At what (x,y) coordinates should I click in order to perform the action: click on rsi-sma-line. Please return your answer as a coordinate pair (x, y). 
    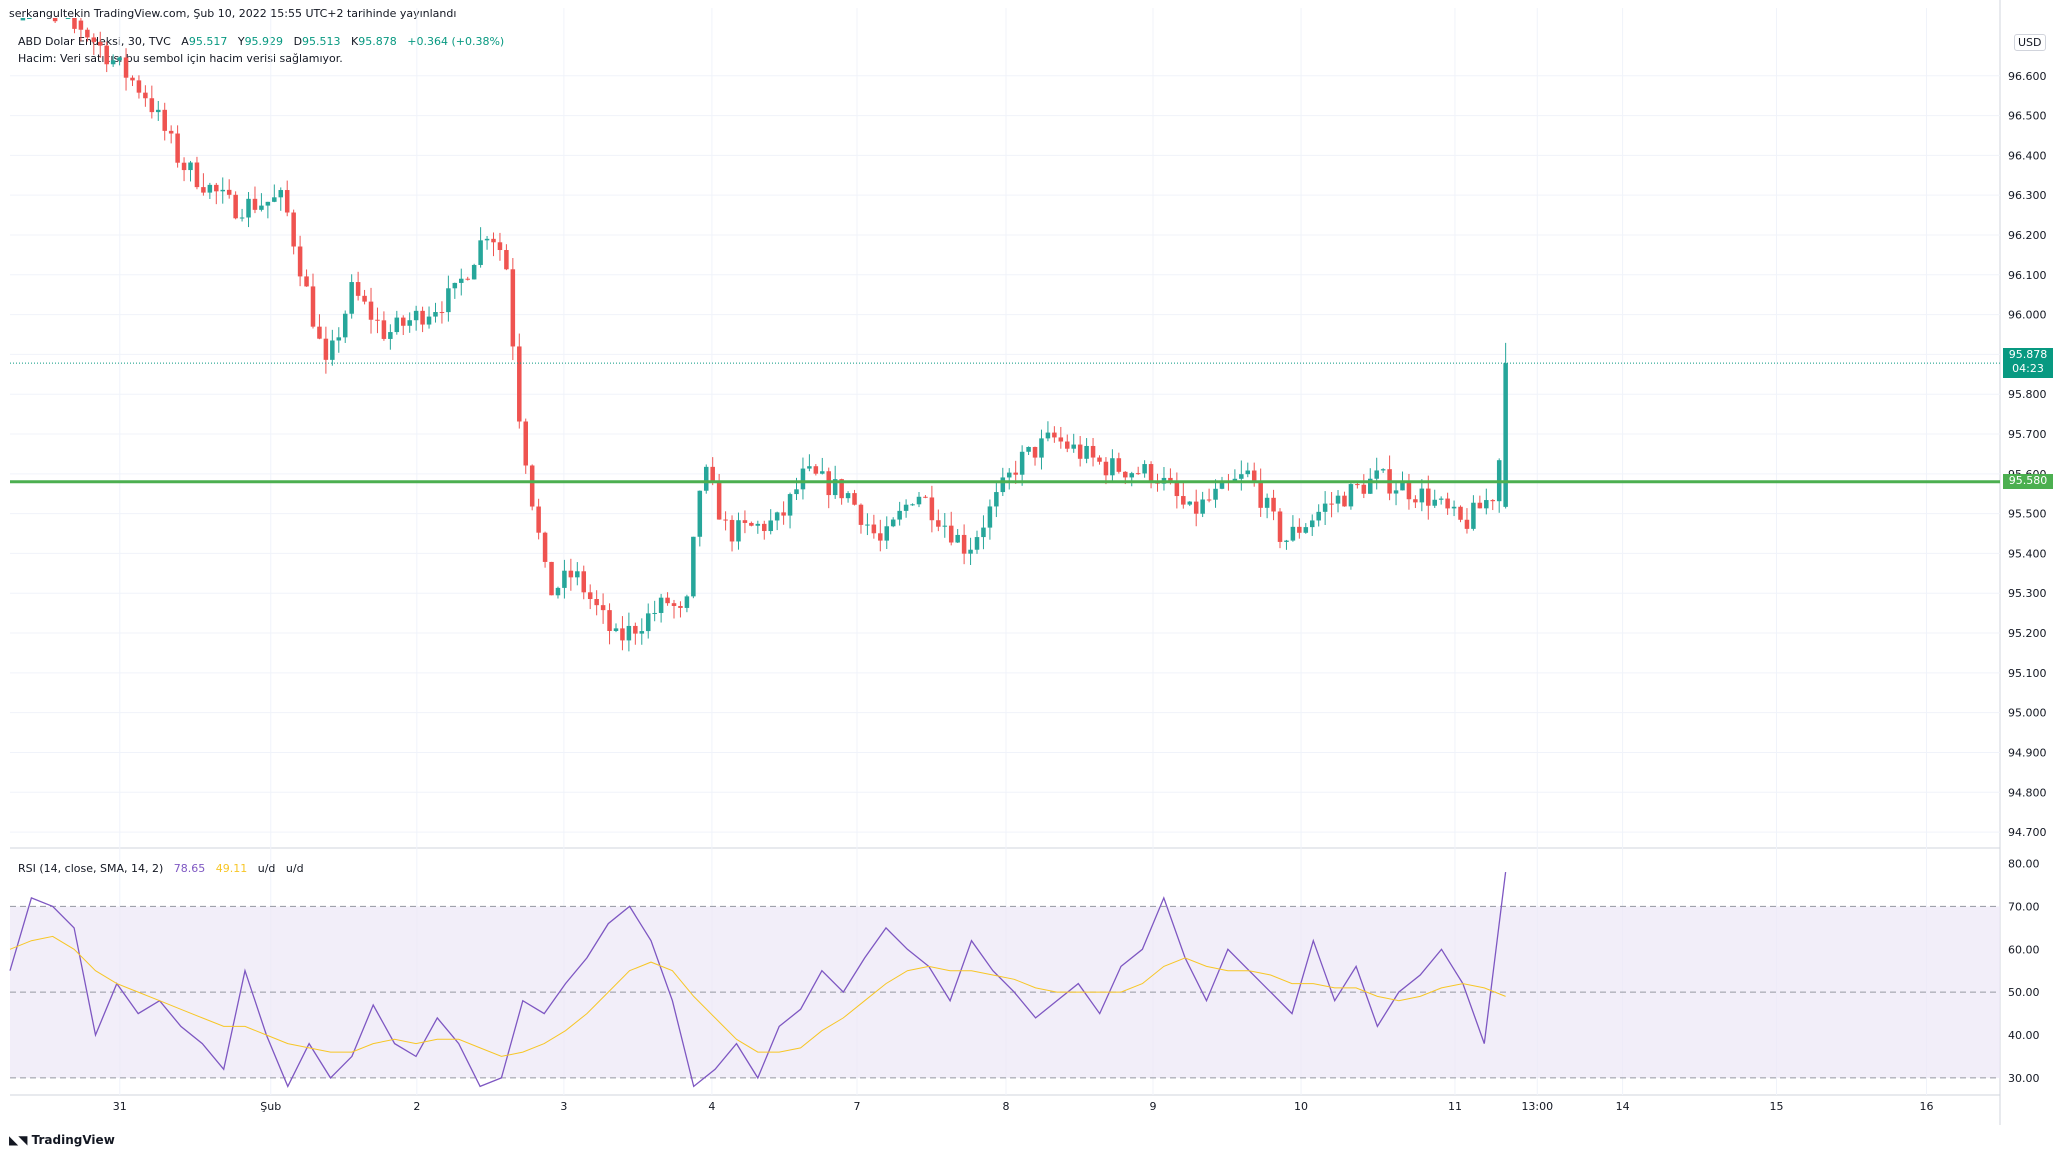
    Looking at the image, I should click on (757, 996).